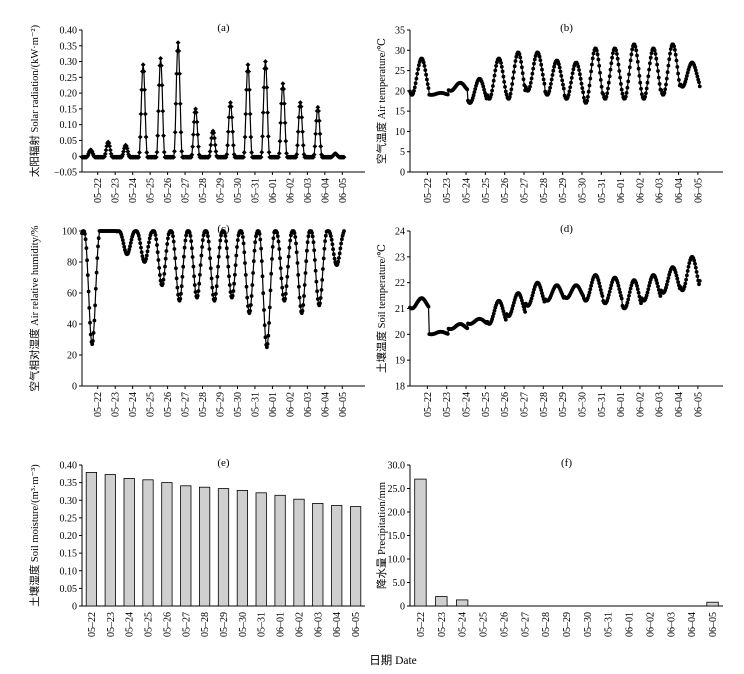 This screenshot has width=744, height=674. What do you see at coordinates (546, 624) in the screenshot?
I see `xtick-label-f: 05–28` at bounding box center [546, 624].